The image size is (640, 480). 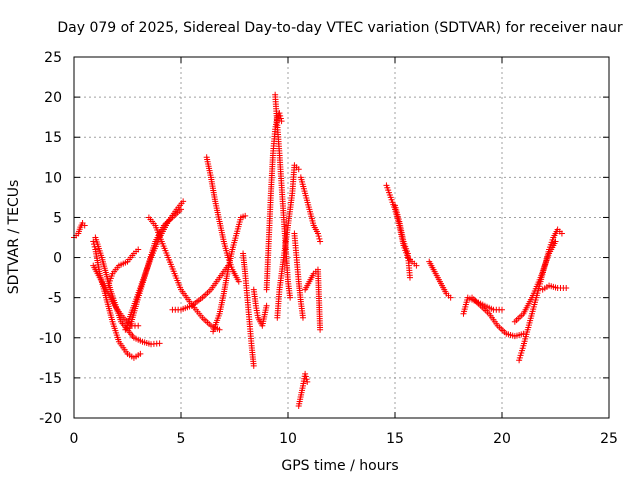 I want to click on x-tick-label: 25, so click(x=609, y=439).